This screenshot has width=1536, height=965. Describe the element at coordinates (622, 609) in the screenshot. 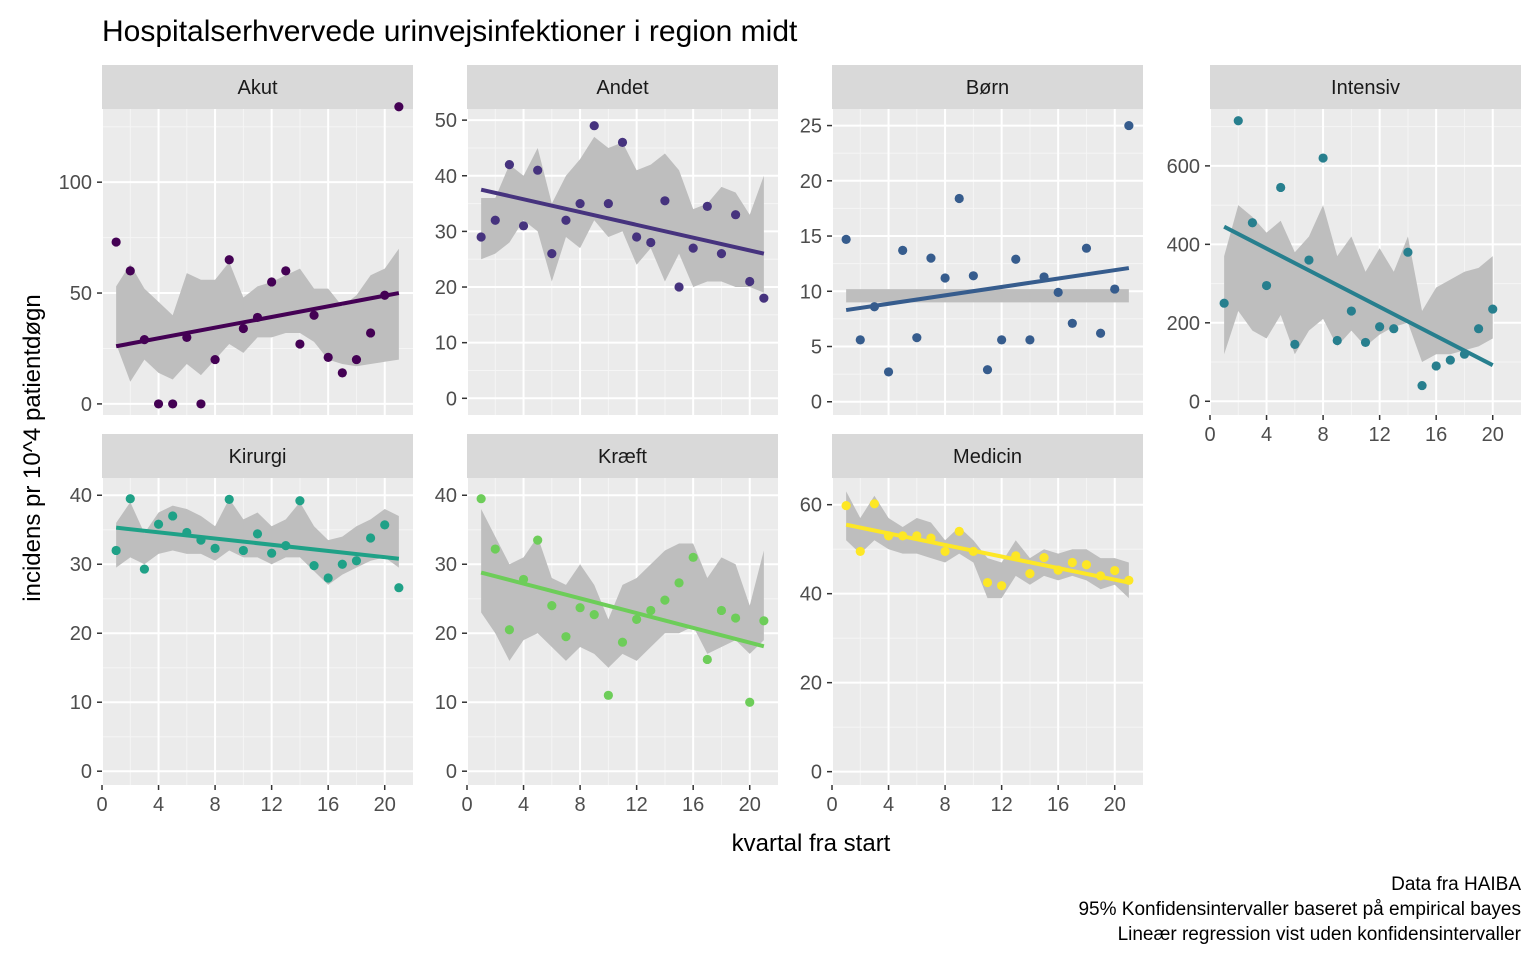

I see `regression-line` at that location.